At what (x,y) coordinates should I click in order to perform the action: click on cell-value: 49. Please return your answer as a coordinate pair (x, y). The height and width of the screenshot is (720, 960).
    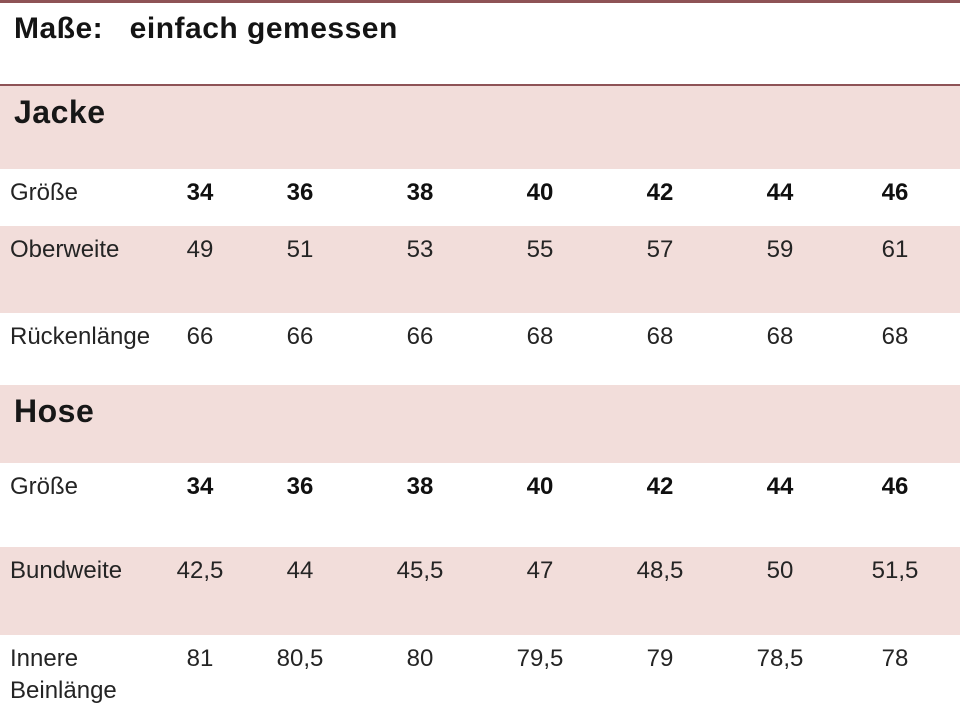
    Looking at the image, I should click on (200, 249).